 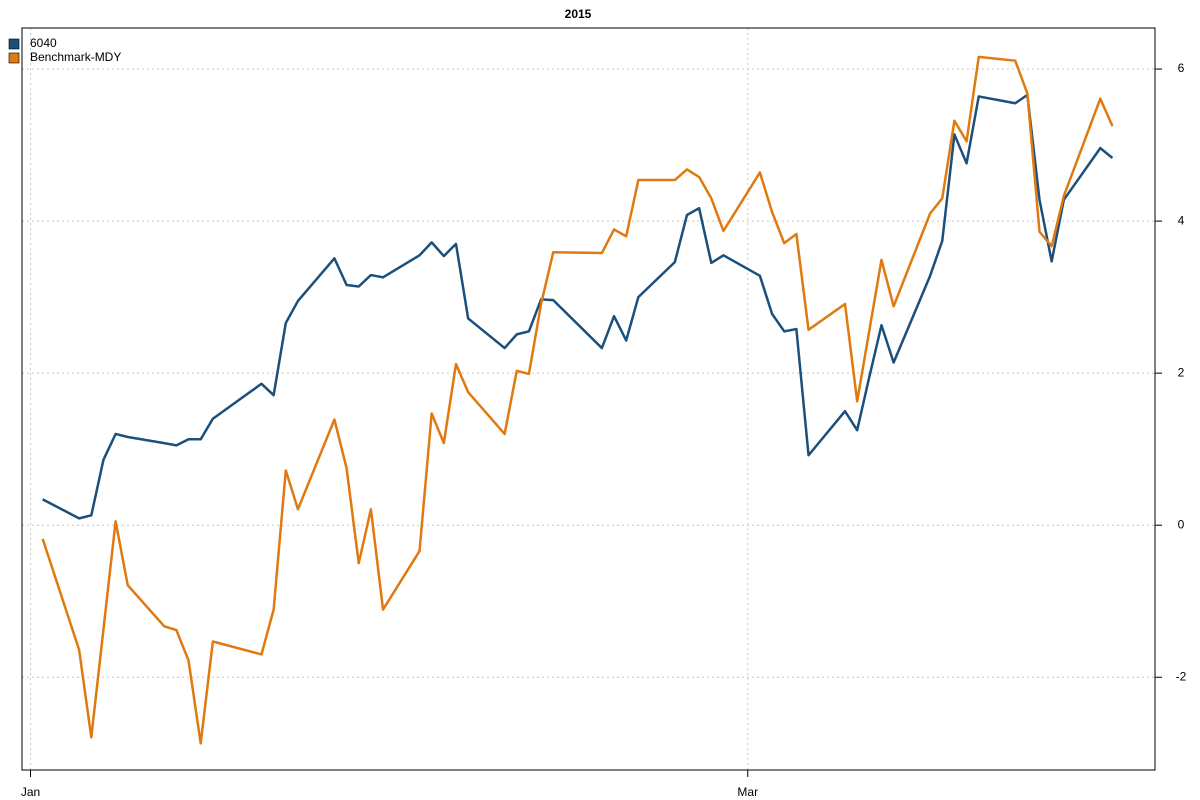 I want to click on y-tick-label: 2, so click(x=1181, y=372).